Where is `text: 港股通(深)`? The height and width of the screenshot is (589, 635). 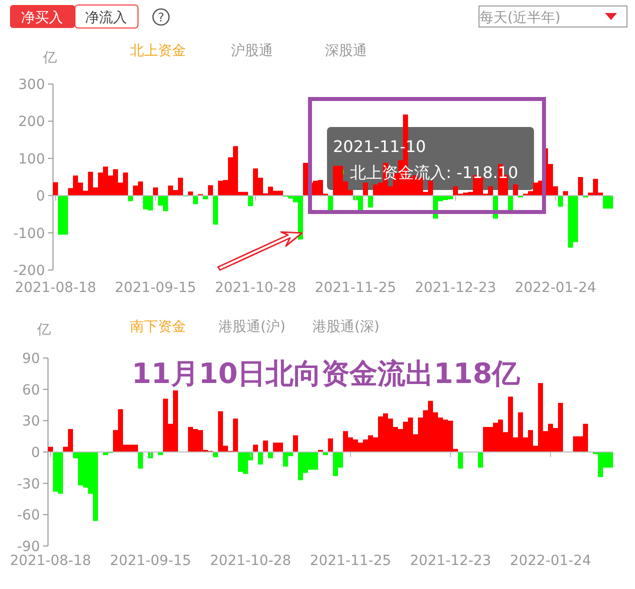
text: 港股通(深) is located at coordinates (346, 327).